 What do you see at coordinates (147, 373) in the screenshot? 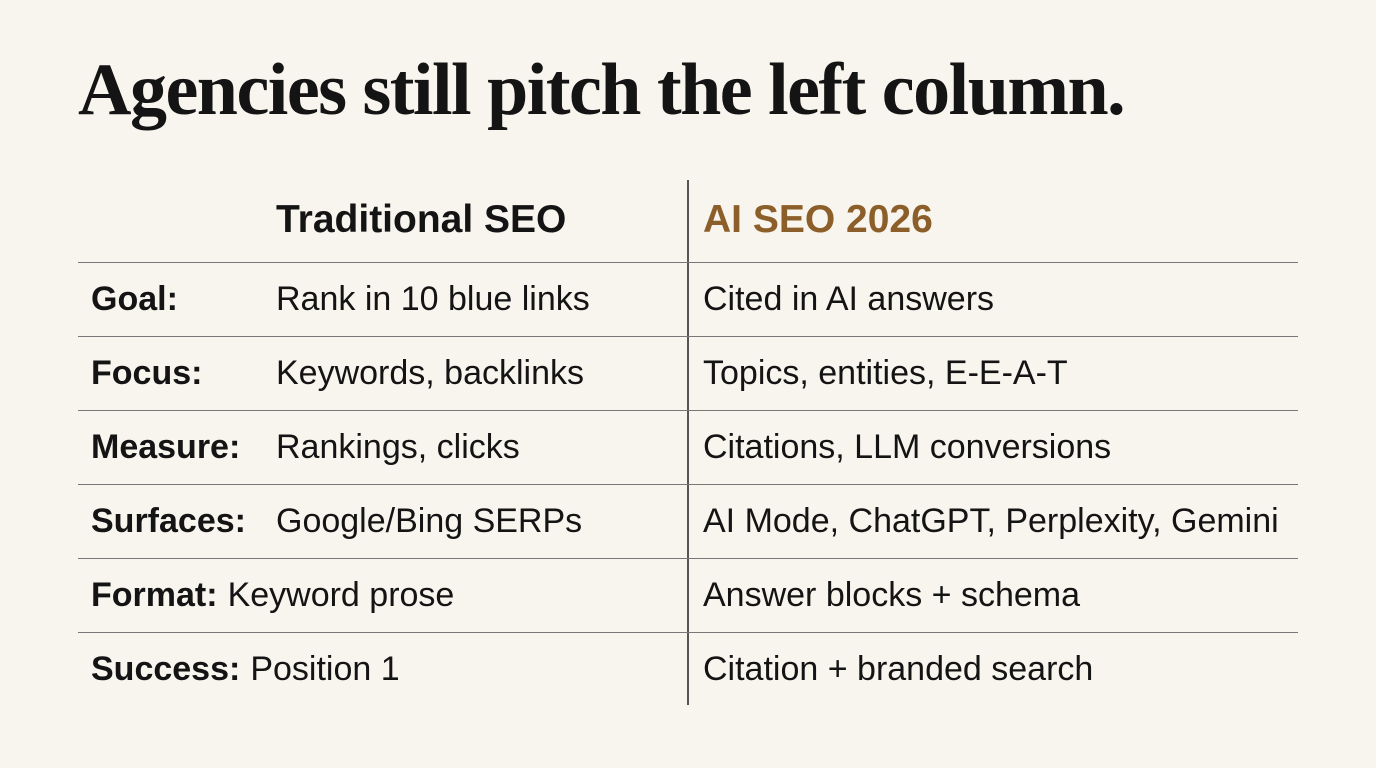
I see `row-label: Focus:` at bounding box center [147, 373].